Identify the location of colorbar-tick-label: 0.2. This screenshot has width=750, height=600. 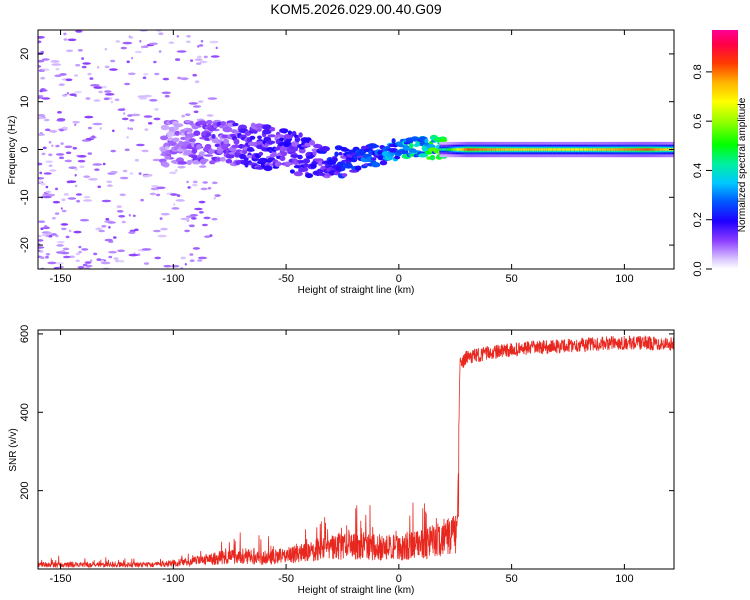
(698, 219).